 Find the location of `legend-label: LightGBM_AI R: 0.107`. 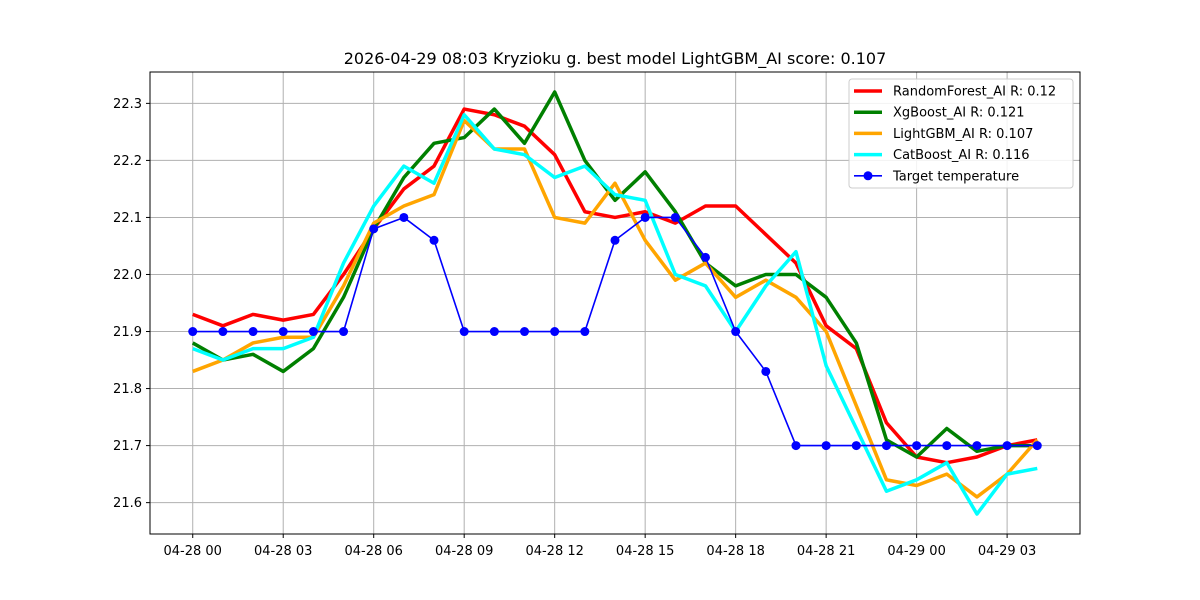

legend-label: LightGBM_AI R: 0.107 is located at coordinates (963, 134).